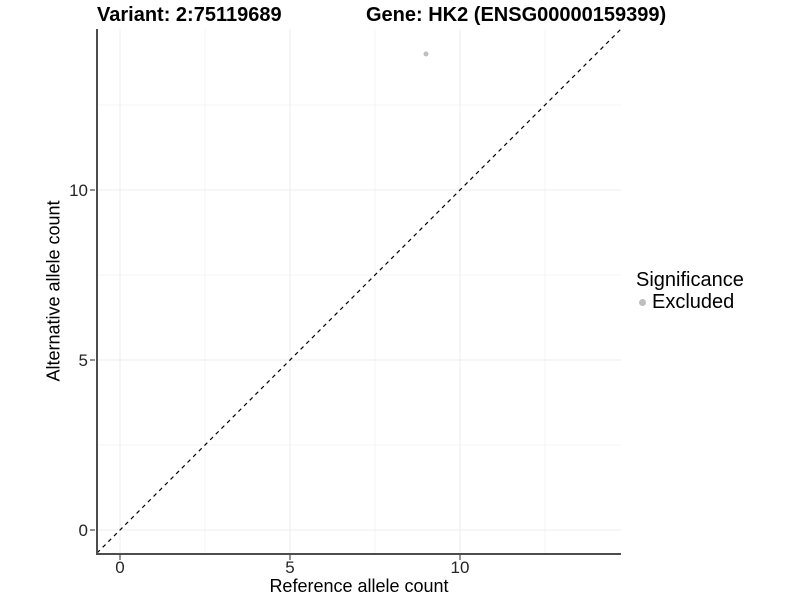  Describe the element at coordinates (83, 530) in the screenshot. I see `y-tick-label: 0` at that location.